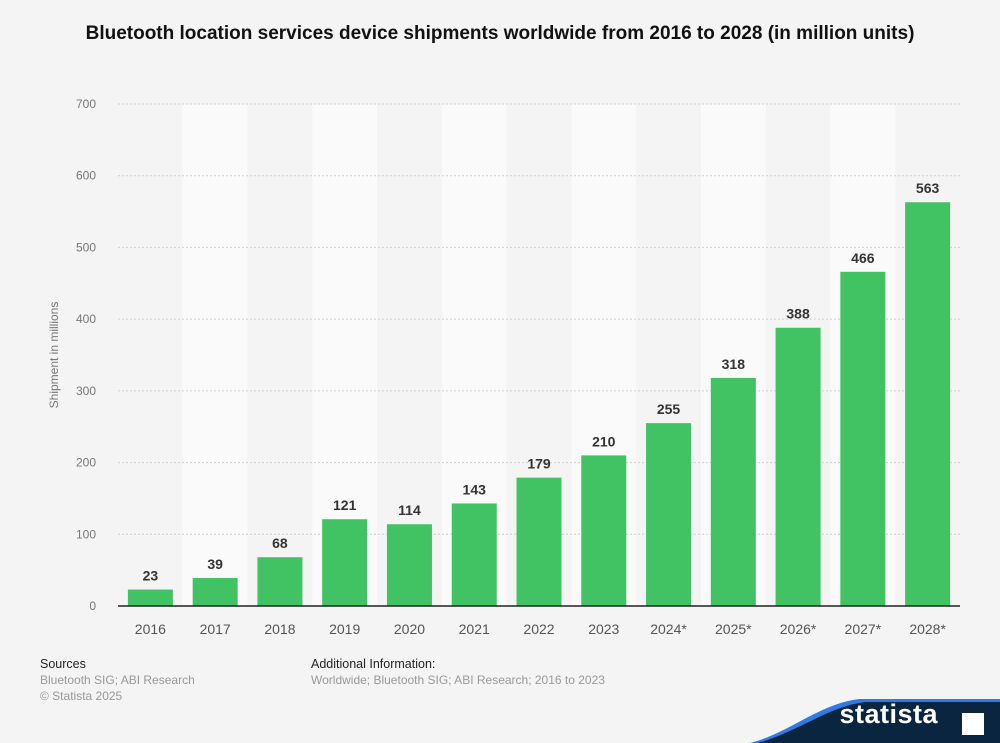 The width and height of the screenshot is (1000, 743). Describe the element at coordinates (474, 554) in the screenshot. I see `bar-2021` at that location.